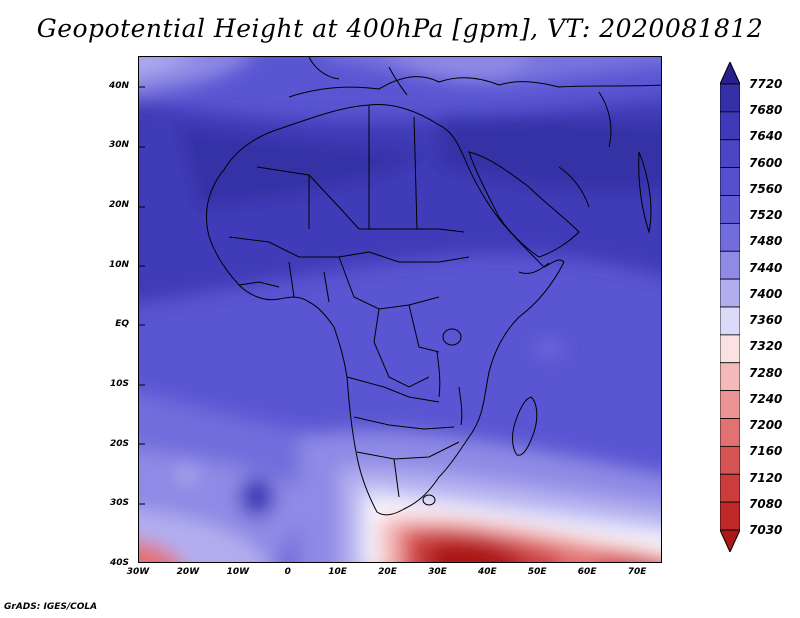 This screenshot has height=618, width=800. Describe the element at coordinates (487, 572) in the screenshot. I see `lon-tick-label: 40E` at that location.